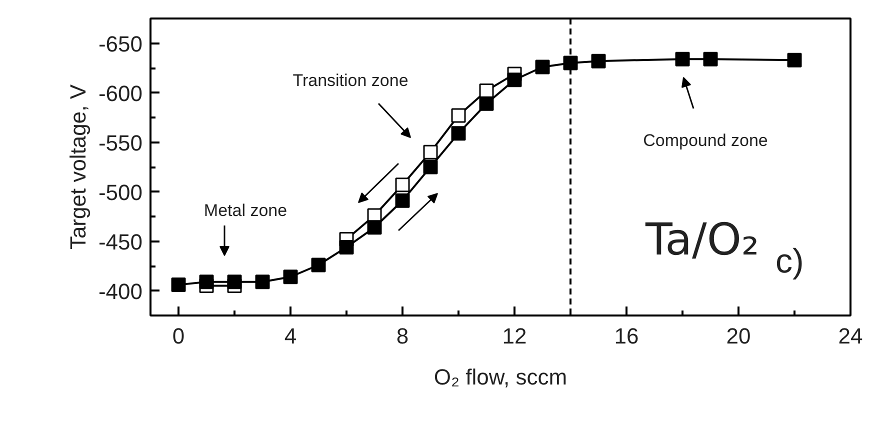 The image size is (879, 433). What do you see at coordinates (120, 143) in the screenshot?
I see `y-tick-label: -550` at bounding box center [120, 143].